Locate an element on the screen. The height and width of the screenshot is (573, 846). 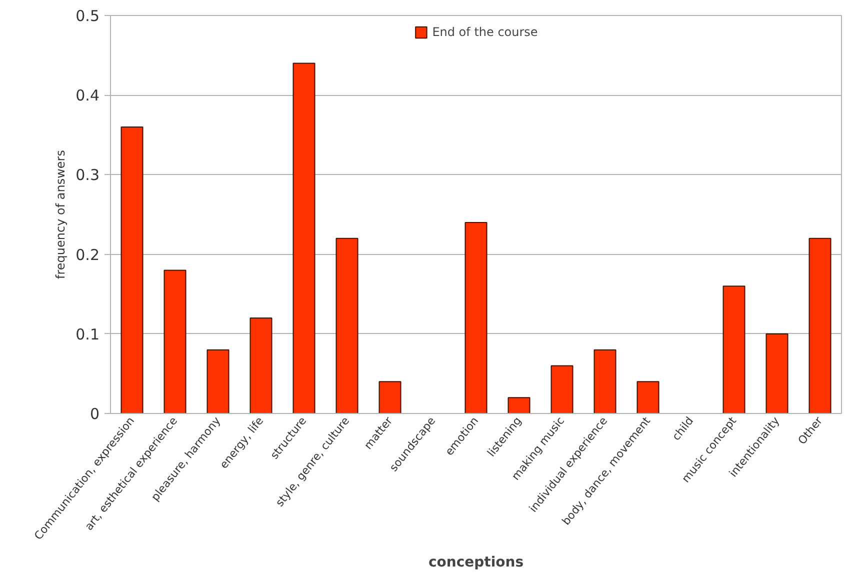
x-axis-title: conceptions is located at coordinates (476, 562).